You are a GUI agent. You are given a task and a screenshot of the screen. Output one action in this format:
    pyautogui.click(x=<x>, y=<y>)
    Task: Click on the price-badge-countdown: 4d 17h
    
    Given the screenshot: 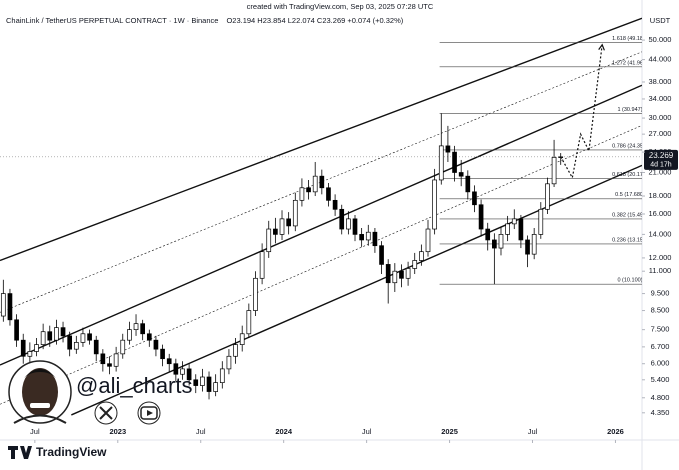 What is the action you would take?
    pyautogui.click(x=661, y=165)
    